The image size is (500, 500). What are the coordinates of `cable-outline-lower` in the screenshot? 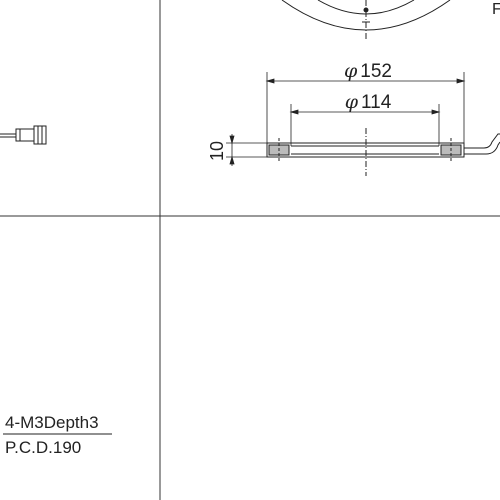 It's located at (482, 148).